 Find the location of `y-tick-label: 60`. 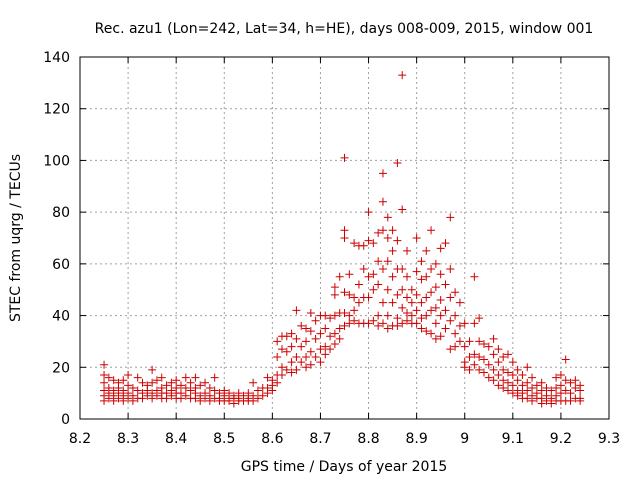

y-tick-label: 60 is located at coordinates (61, 265).